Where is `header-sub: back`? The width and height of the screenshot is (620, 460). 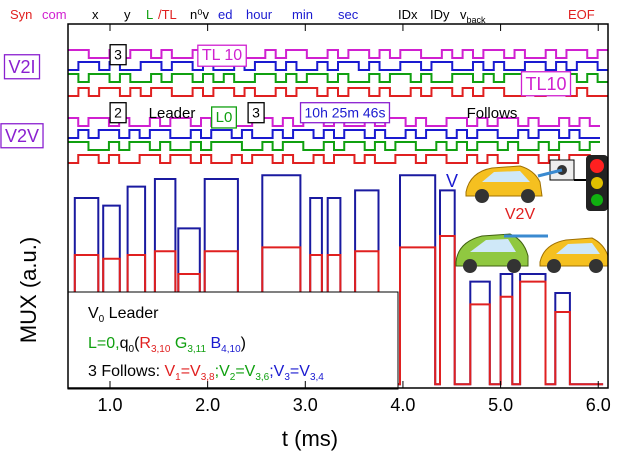
header-sub: back is located at coordinates (477, 20).